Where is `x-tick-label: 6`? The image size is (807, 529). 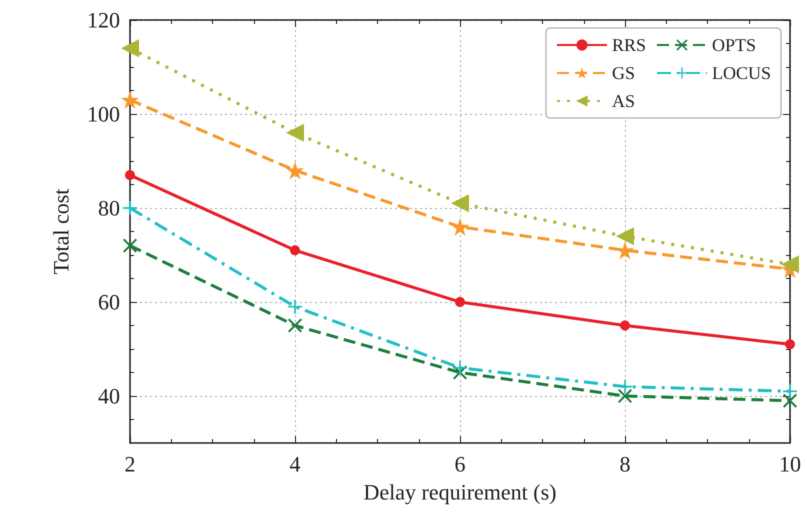 x-tick-label: 6 is located at coordinates (460, 464).